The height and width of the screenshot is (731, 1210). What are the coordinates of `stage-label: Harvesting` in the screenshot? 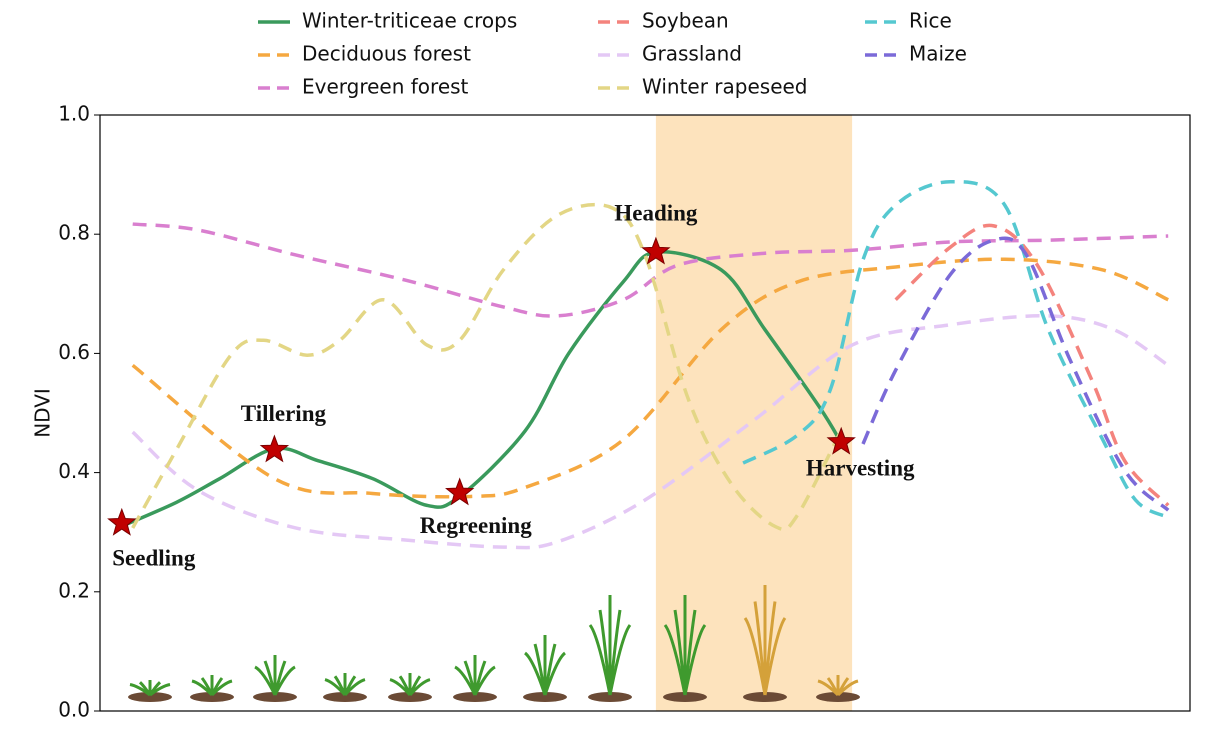 It's located at (860, 467).